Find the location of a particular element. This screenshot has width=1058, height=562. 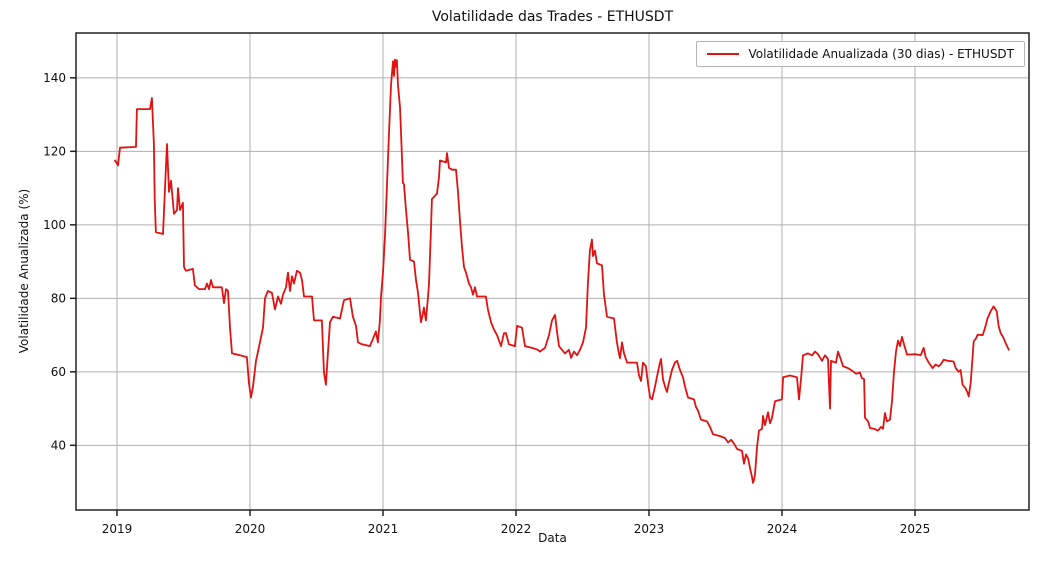

x-tick-label: 2023 is located at coordinates (649, 529).